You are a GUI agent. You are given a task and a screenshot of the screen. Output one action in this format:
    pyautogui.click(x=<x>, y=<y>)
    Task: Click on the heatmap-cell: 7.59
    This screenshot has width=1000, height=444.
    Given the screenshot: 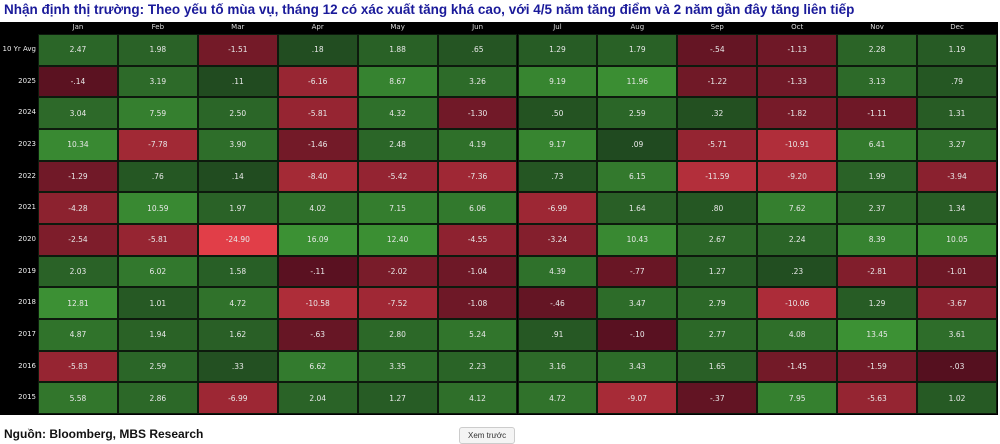 What is the action you would take?
    pyautogui.click(x=157, y=113)
    